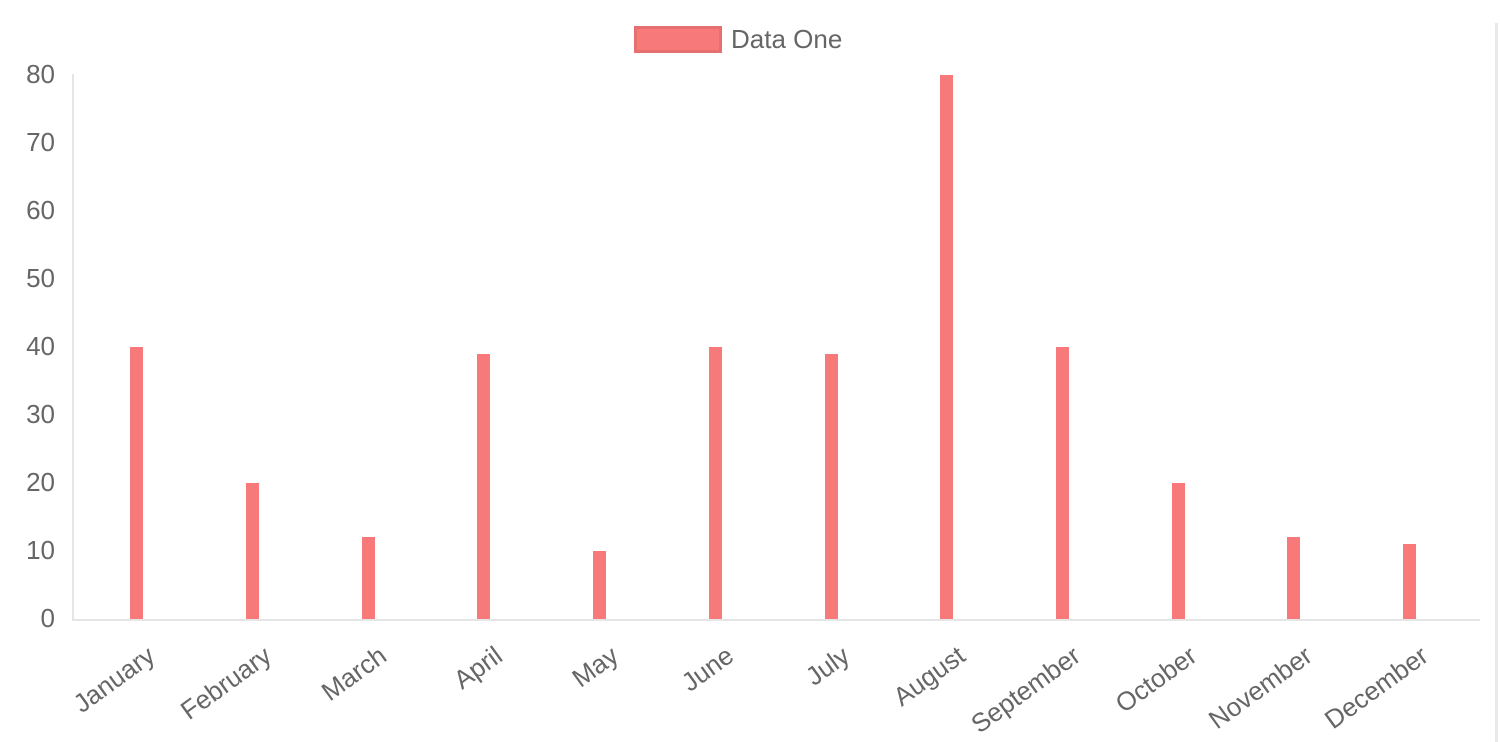 This screenshot has width=1500, height=742. I want to click on y-tick-label-80: 80, so click(40, 73).